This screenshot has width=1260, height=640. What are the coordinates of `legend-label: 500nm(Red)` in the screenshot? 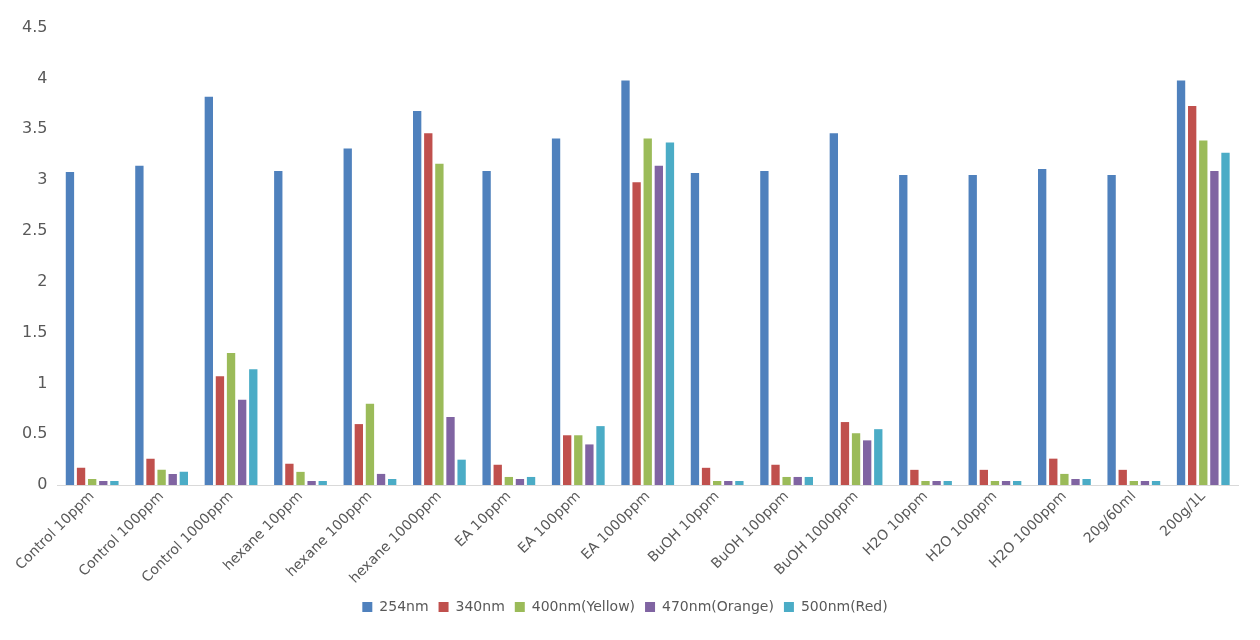 It's located at (844, 605).